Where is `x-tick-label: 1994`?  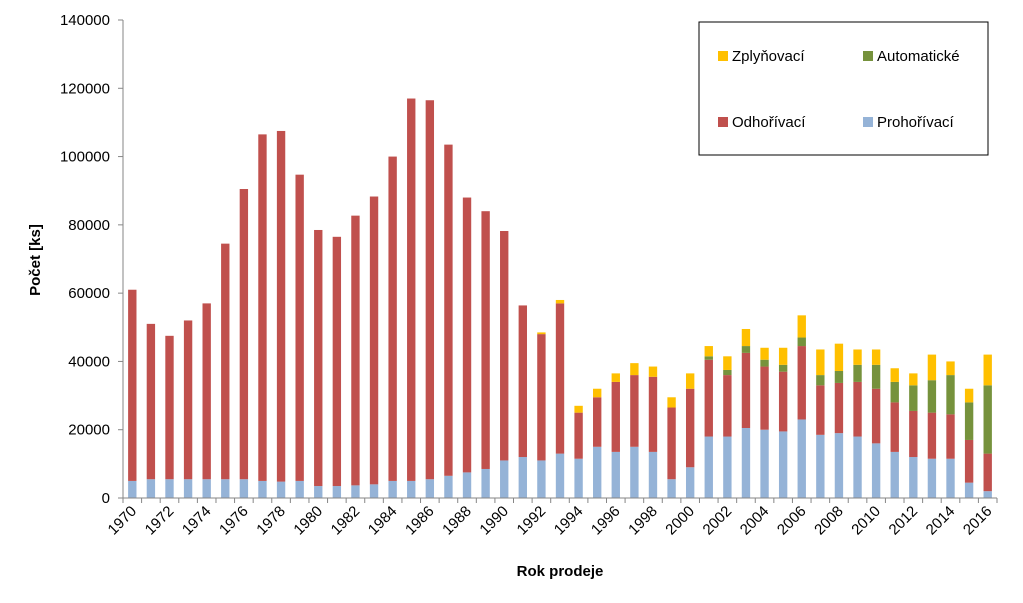
x-tick-label: 1994 is located at coordinates (569, 521).